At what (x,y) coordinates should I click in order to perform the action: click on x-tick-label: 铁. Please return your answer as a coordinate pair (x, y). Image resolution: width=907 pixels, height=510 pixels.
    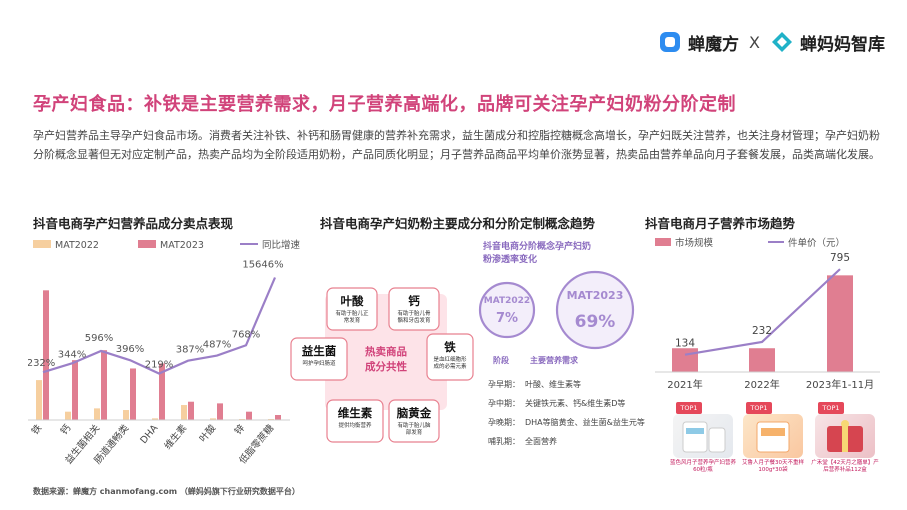
    Looking at the image, I should click on (37, 429).